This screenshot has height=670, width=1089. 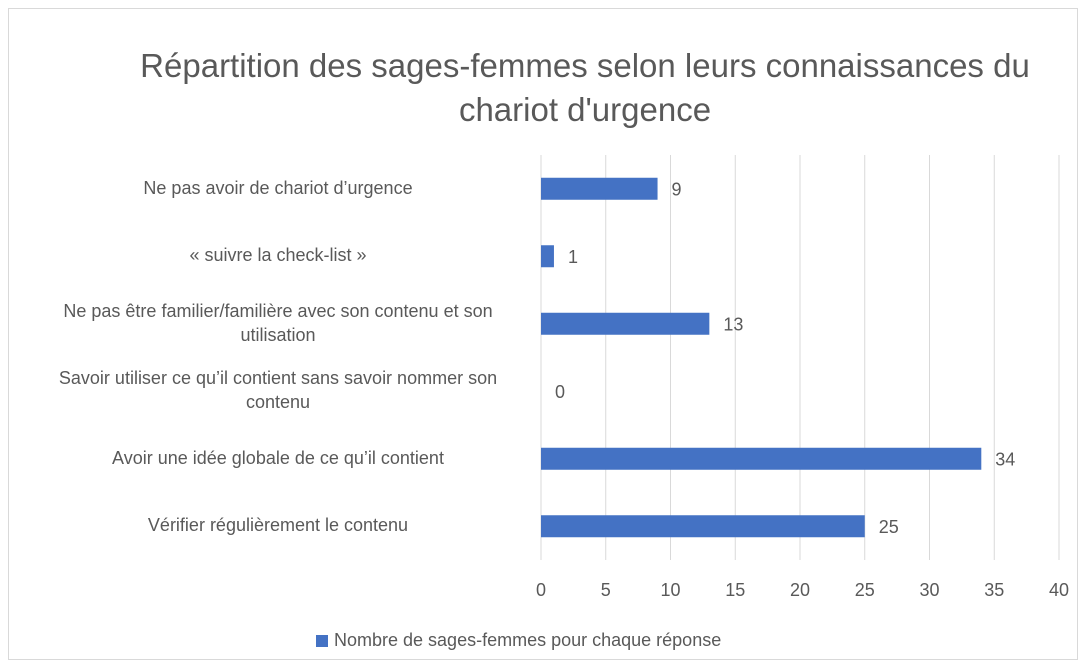 What do you see at coordinates (322, 640) in the screenshot?
I see `legend-swatch` at bounding box center [322, 640].